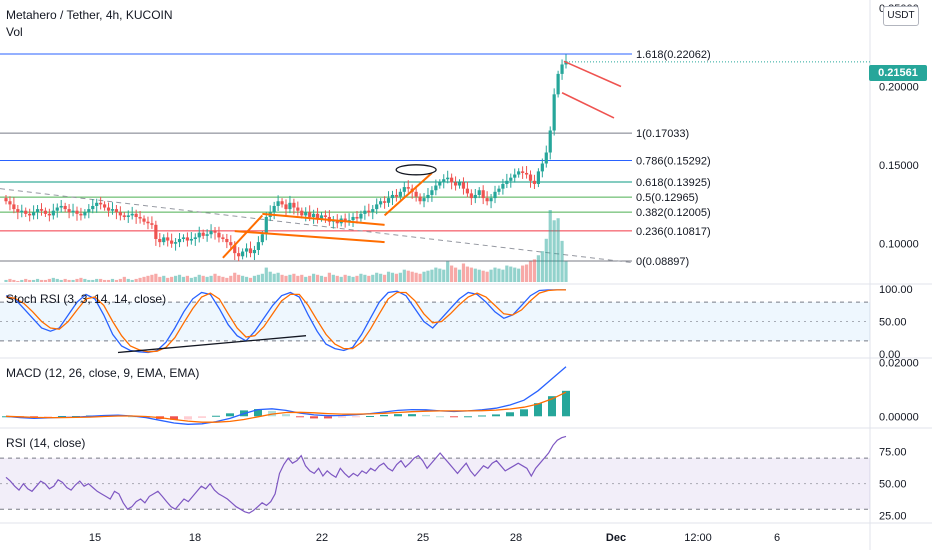 This screenshot has height=550, width=932. What do you see at coordinates (212, 344) in the screenshot?
I see `stoch-divergence-line` at bounding box center [212, 344].